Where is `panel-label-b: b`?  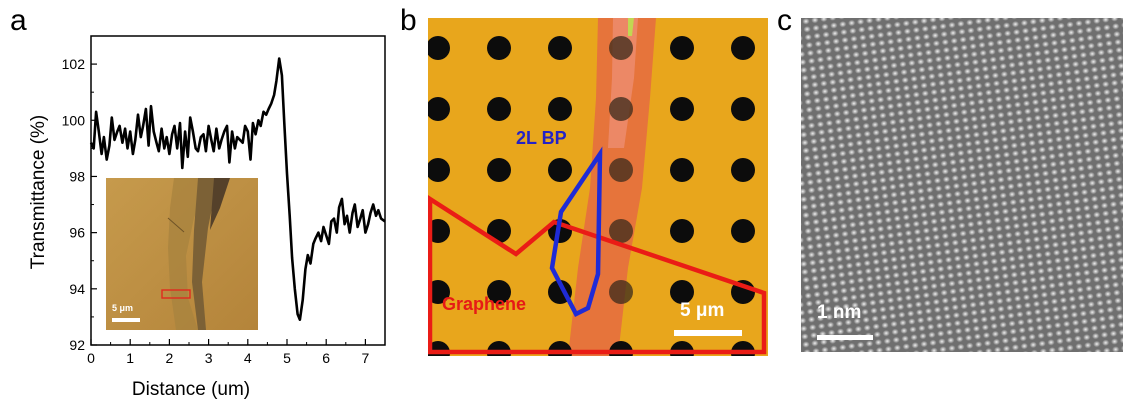
panel-label-b: b is located at coordinates (408, 20).